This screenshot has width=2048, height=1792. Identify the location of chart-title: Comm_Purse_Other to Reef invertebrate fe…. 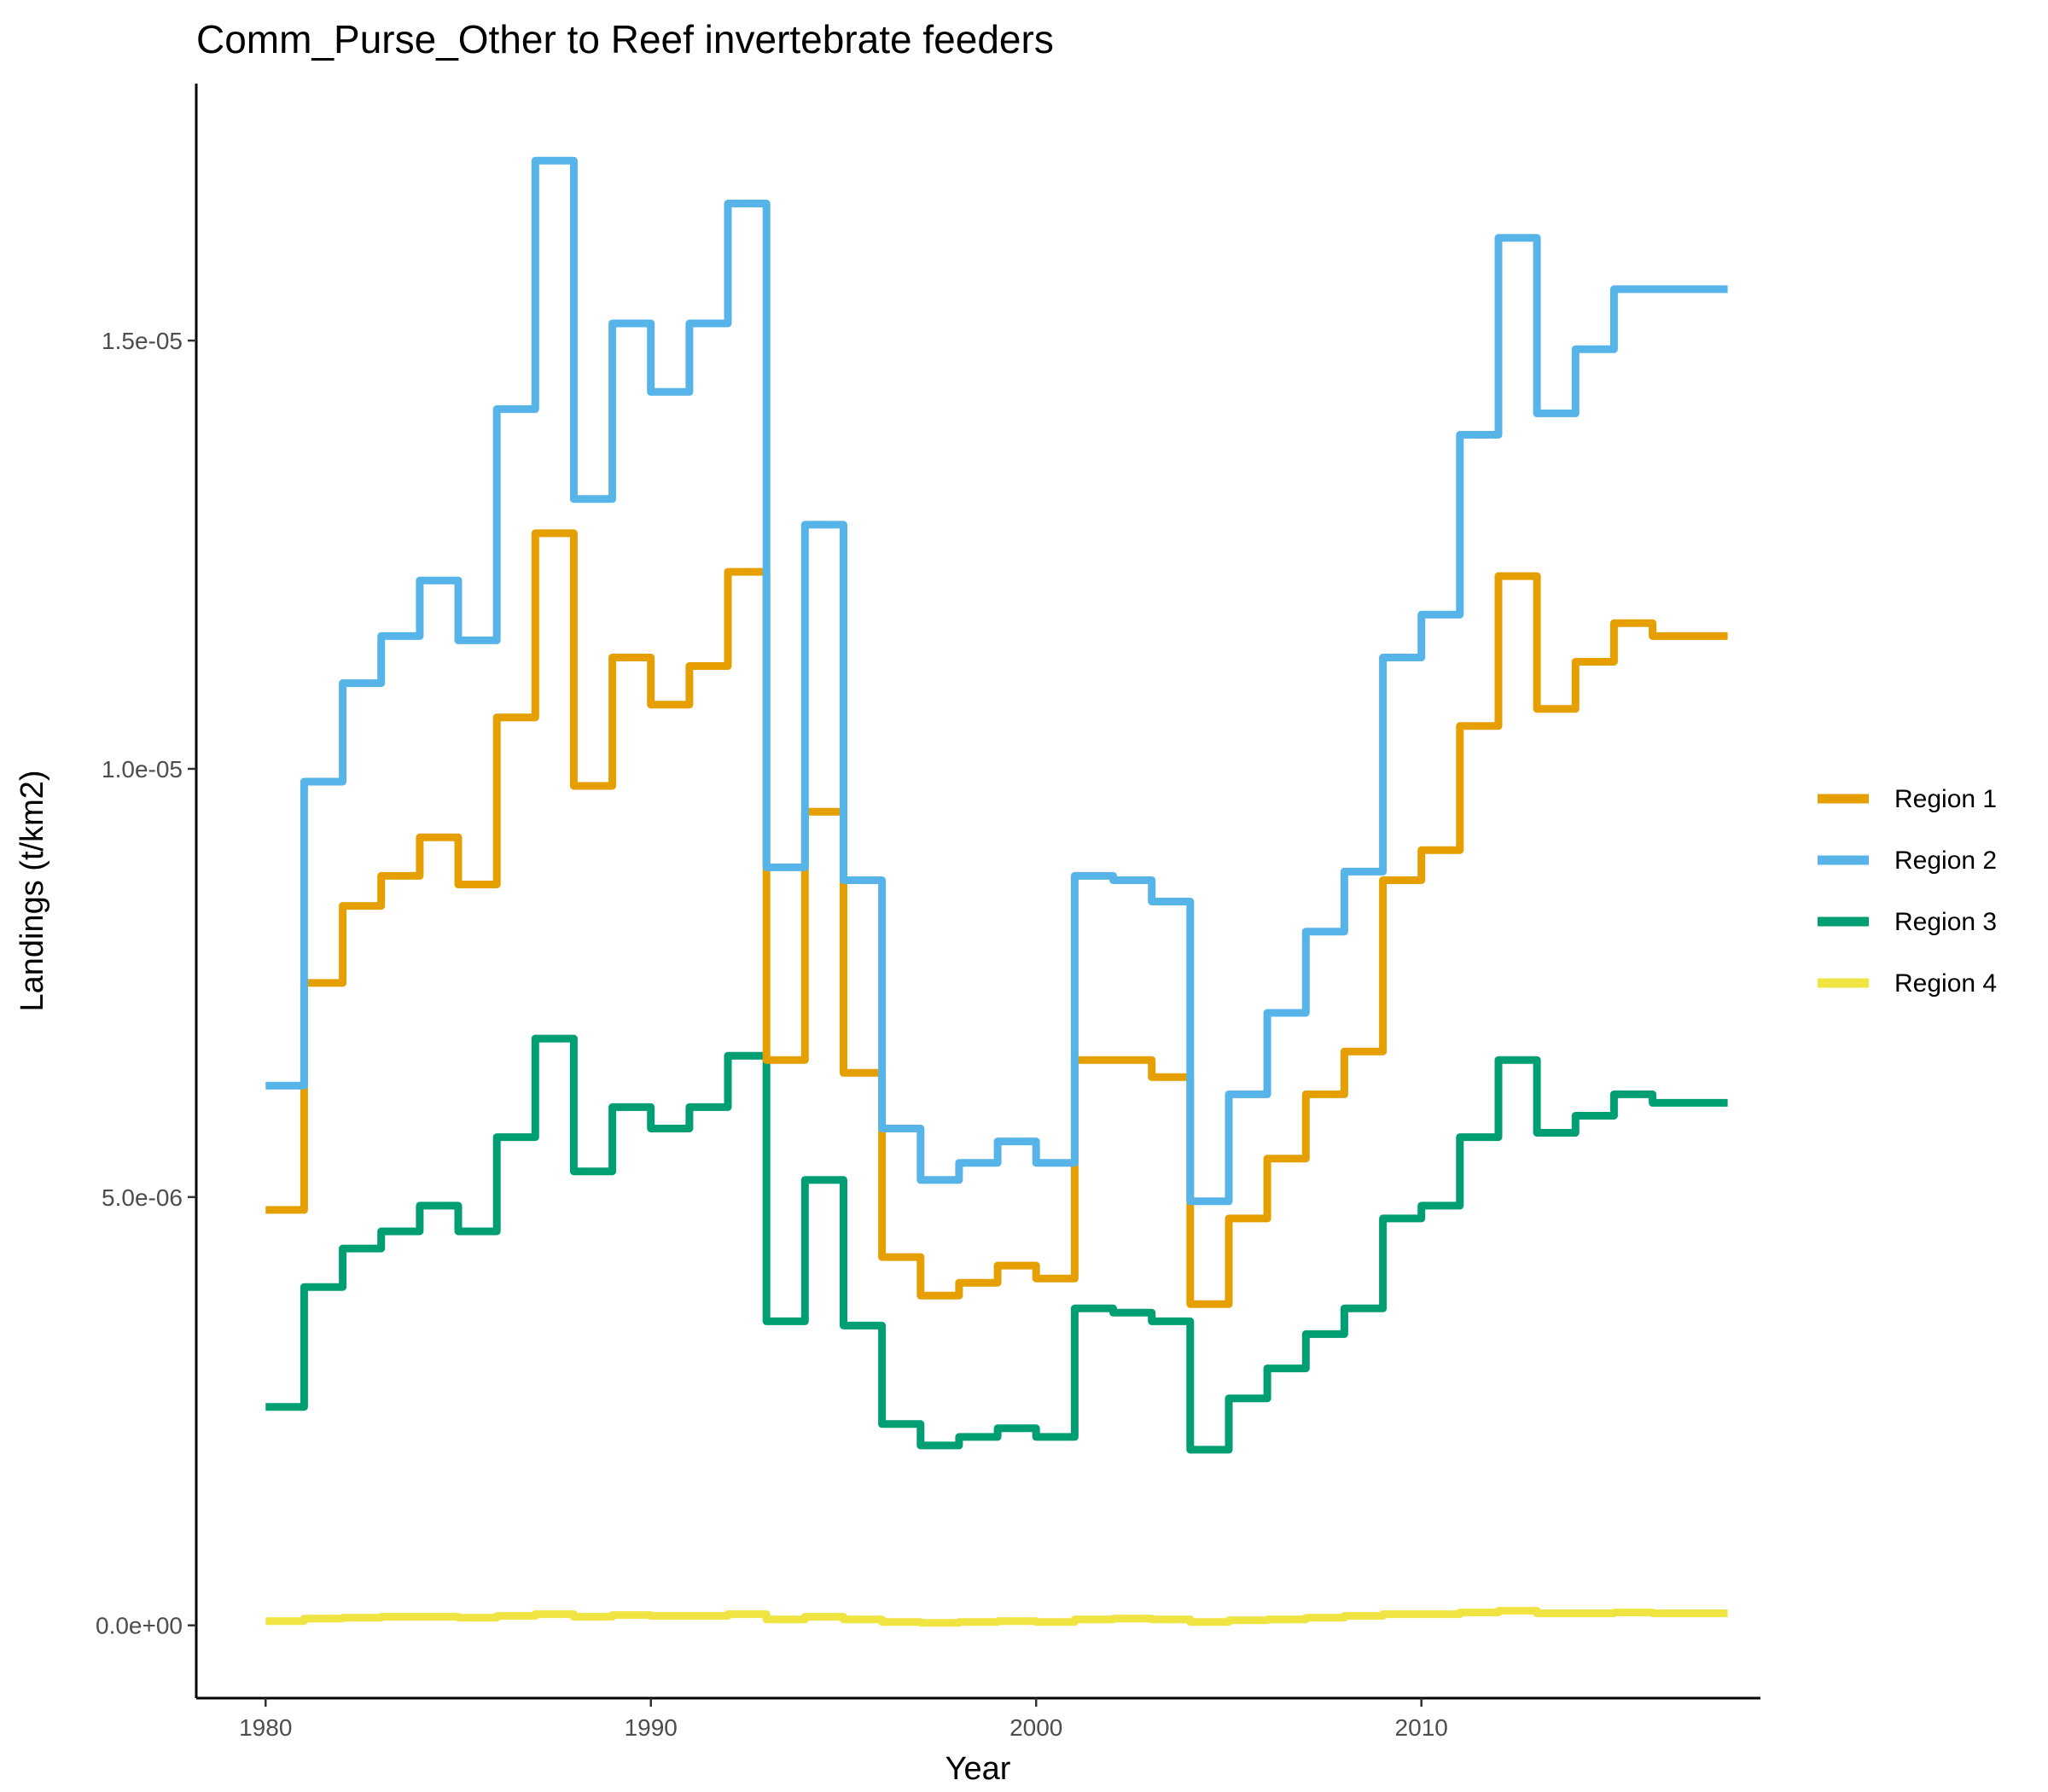
(625, 39).